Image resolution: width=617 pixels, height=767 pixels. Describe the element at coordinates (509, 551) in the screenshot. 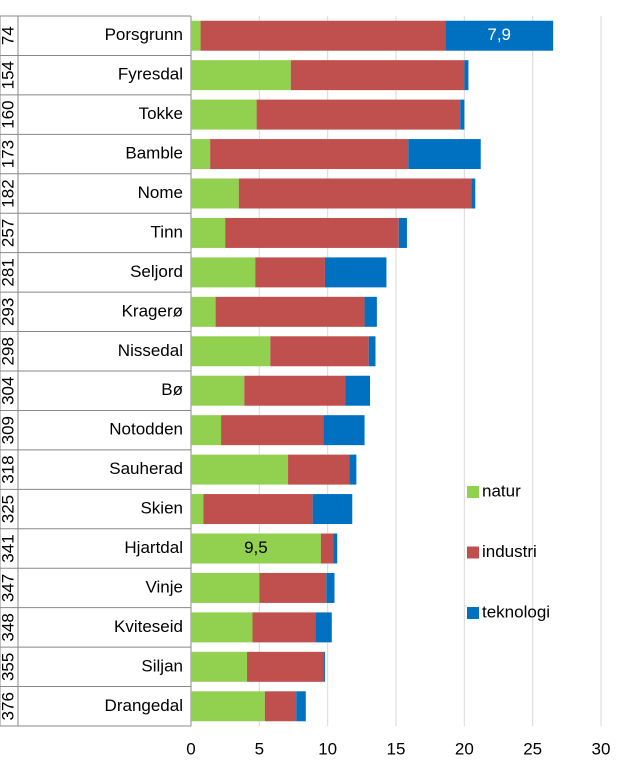

I see `legend-label: industri` at that location.